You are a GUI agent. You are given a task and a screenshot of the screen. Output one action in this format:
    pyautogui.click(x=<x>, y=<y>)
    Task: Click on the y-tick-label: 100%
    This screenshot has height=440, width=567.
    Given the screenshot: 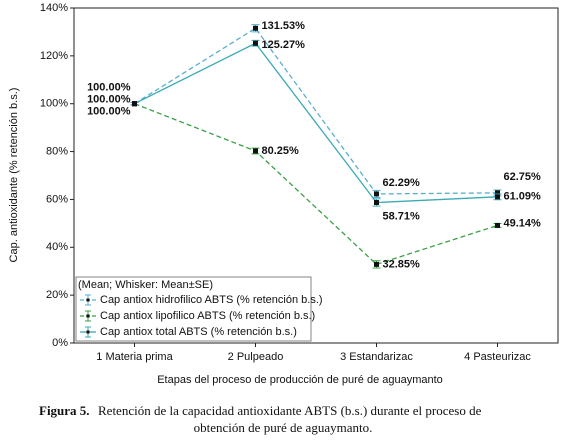 What is the action you would take?
    pyautogui.click(x=54, y=104)
    